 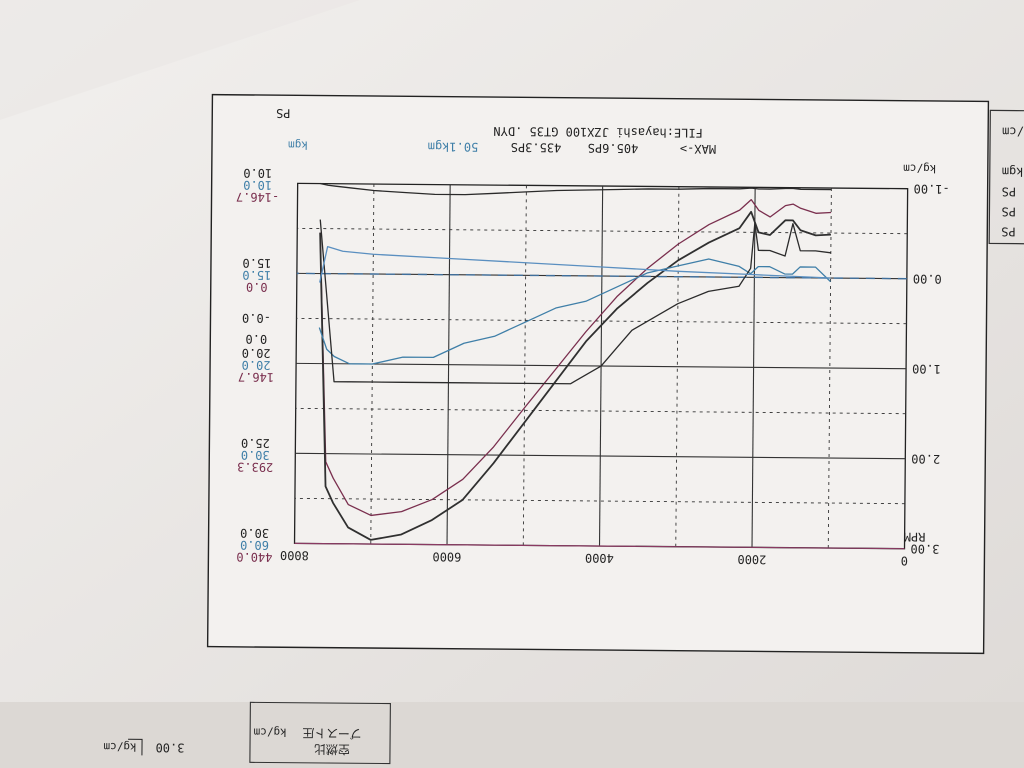 I want to click on afr-tick-label: 20.0, so click(x=256, y=353).